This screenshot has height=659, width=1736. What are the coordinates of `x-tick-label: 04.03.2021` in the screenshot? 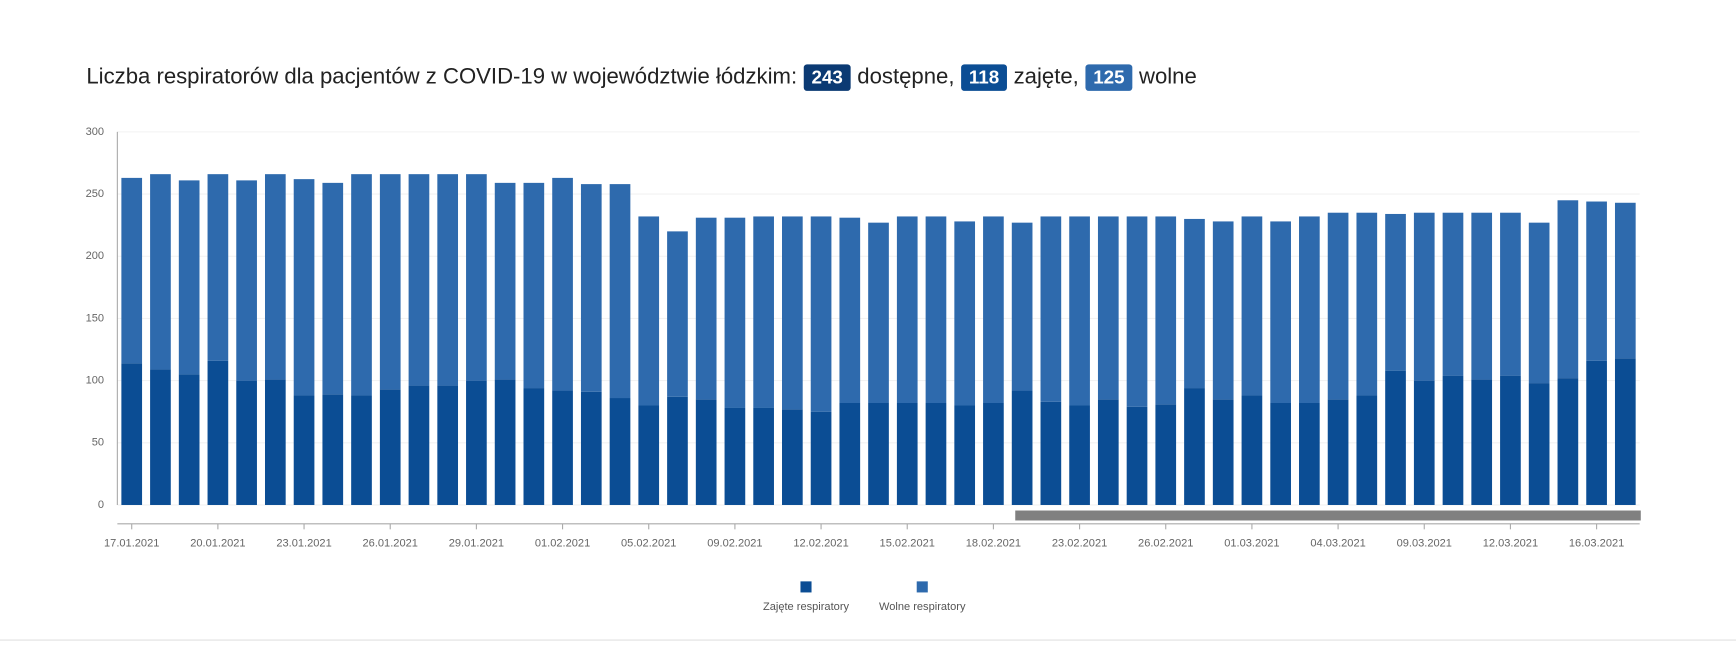 It's located at (1337, 544).